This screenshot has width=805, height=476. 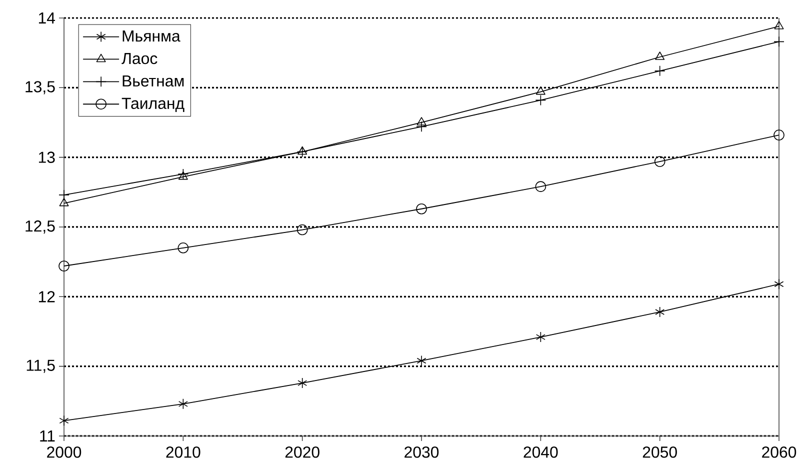 I want to click on y-tick-label: 12,5, so click(x=40, y=227).